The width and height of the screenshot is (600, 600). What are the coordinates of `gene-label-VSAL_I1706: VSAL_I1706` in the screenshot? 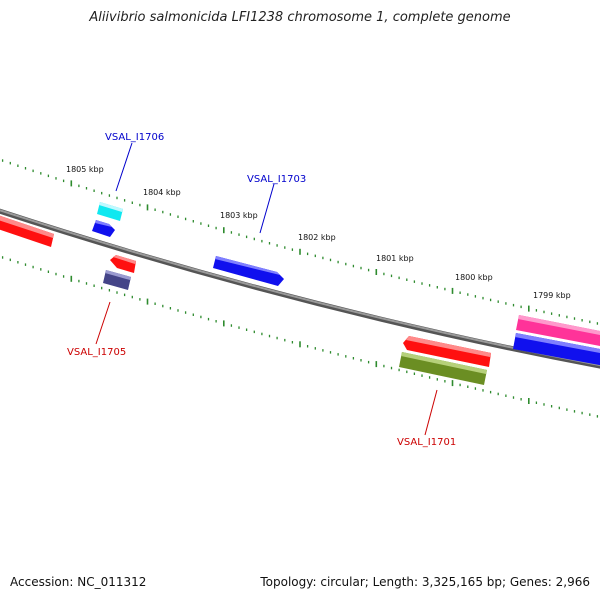 It's located at (134, 137).